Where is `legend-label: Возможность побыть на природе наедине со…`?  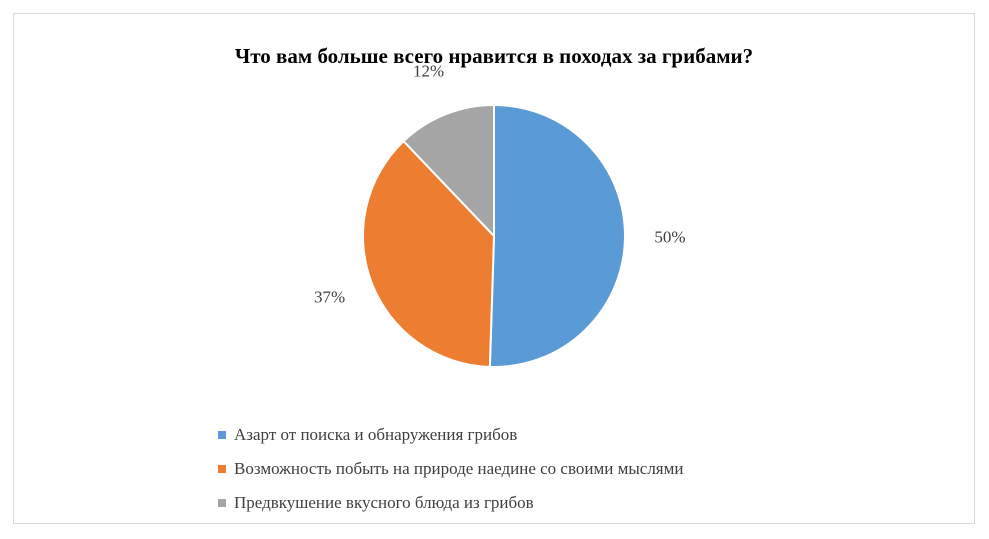 legend-label: Возможность побыть на природе наедине со… is located at coordinates (459, 468).